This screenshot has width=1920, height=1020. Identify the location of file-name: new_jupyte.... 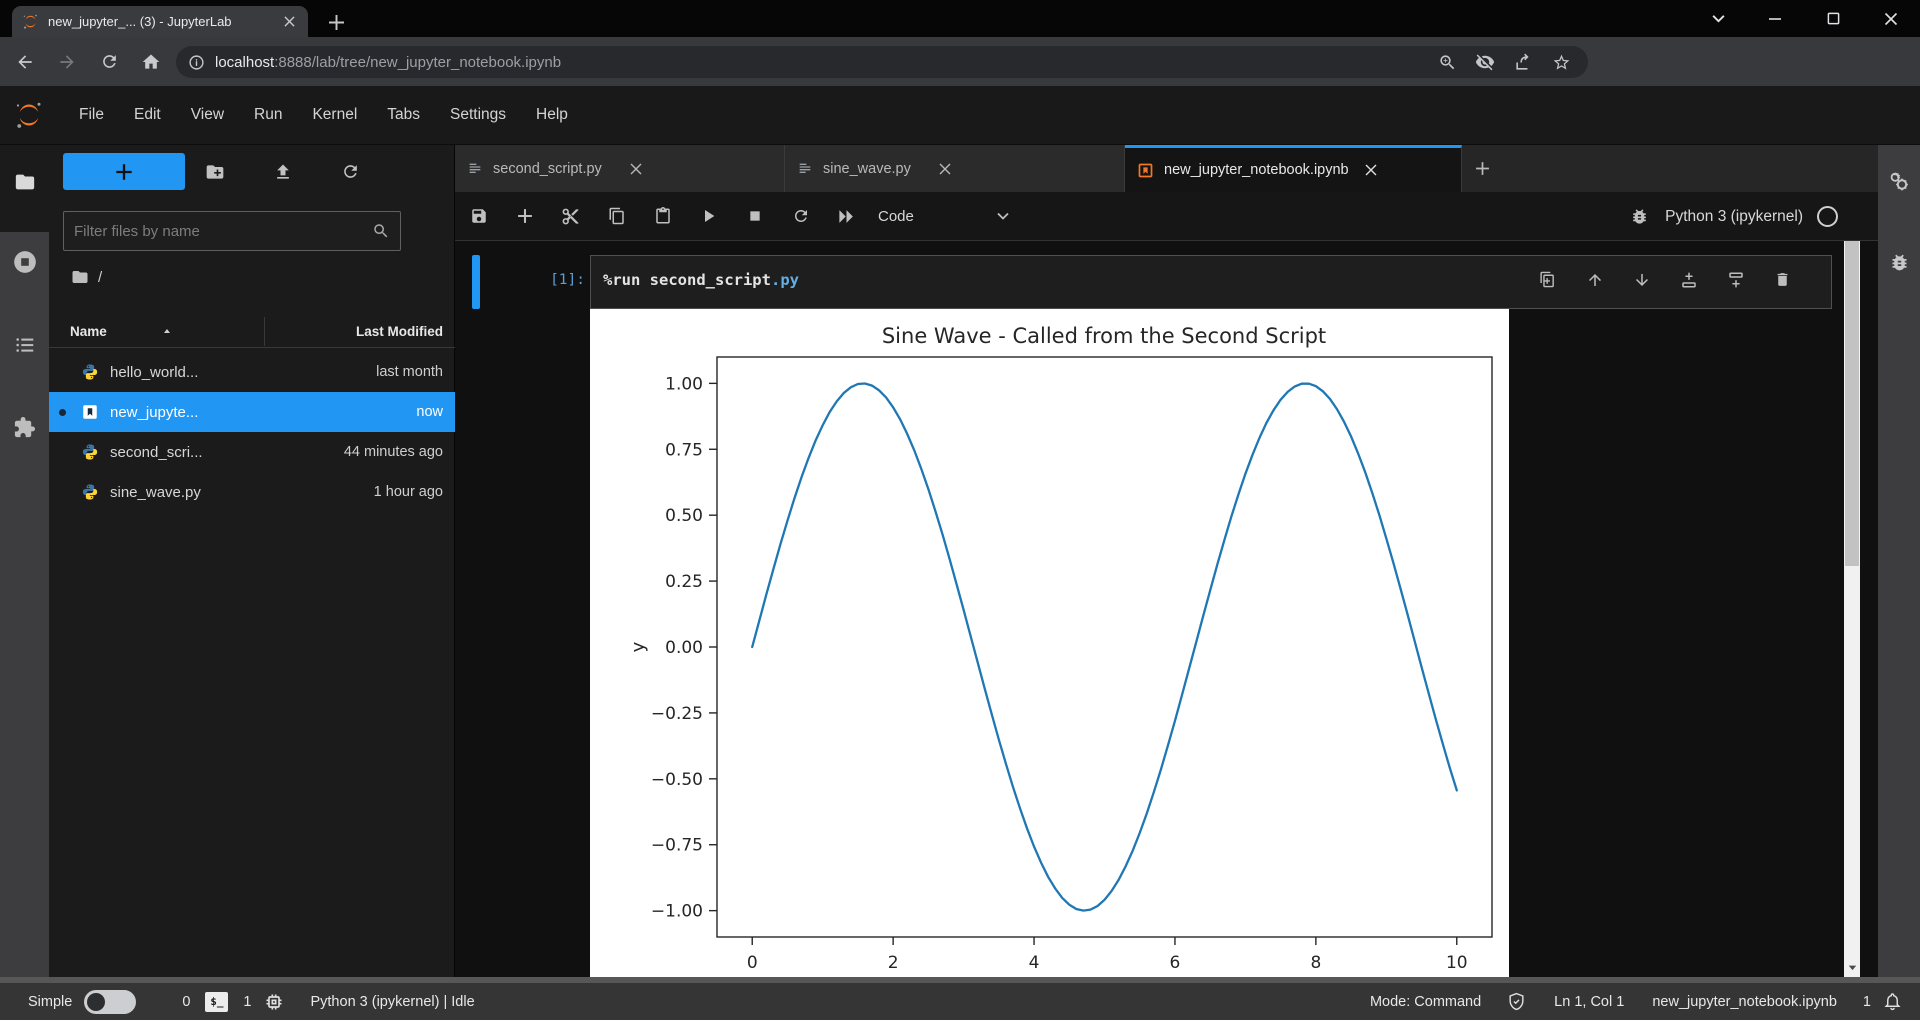
(154, 412).